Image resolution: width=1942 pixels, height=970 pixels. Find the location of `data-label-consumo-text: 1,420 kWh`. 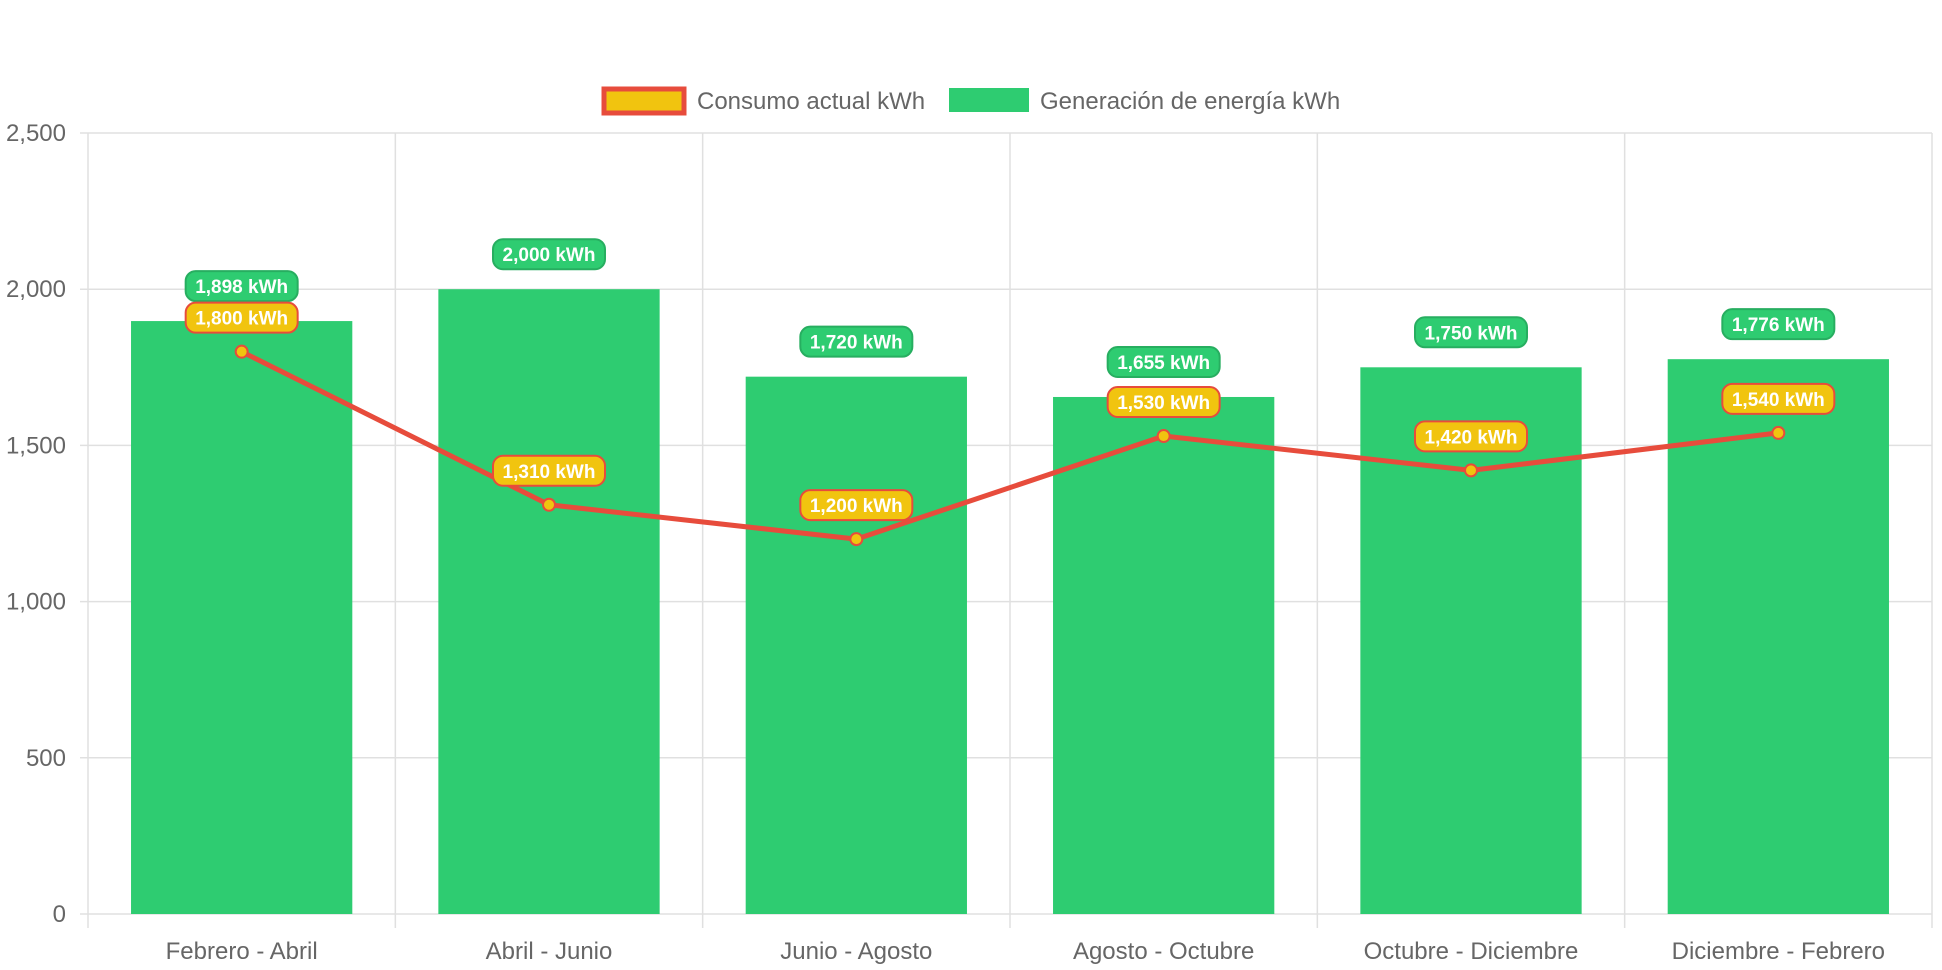

data-label-consumo-text: 1,420 kWh is located at coordinates (1471, 437).